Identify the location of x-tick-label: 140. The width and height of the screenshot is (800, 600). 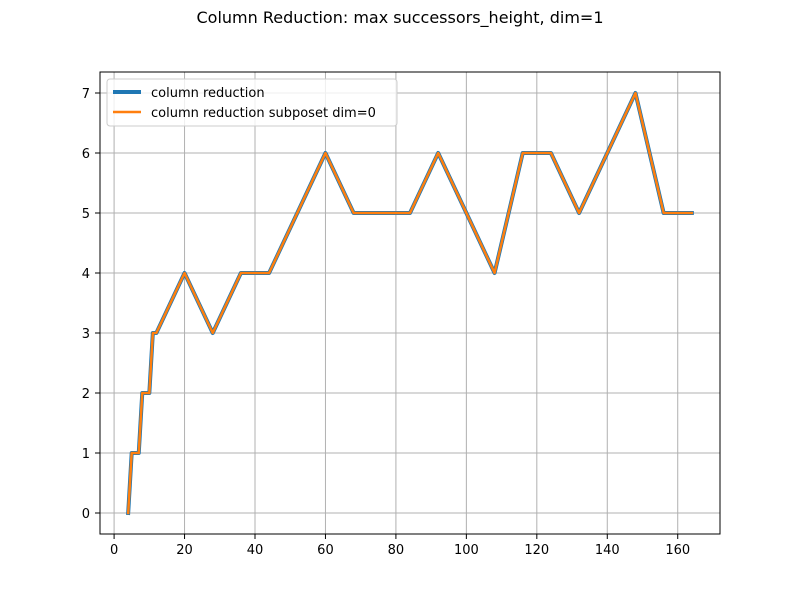
(607, 550).